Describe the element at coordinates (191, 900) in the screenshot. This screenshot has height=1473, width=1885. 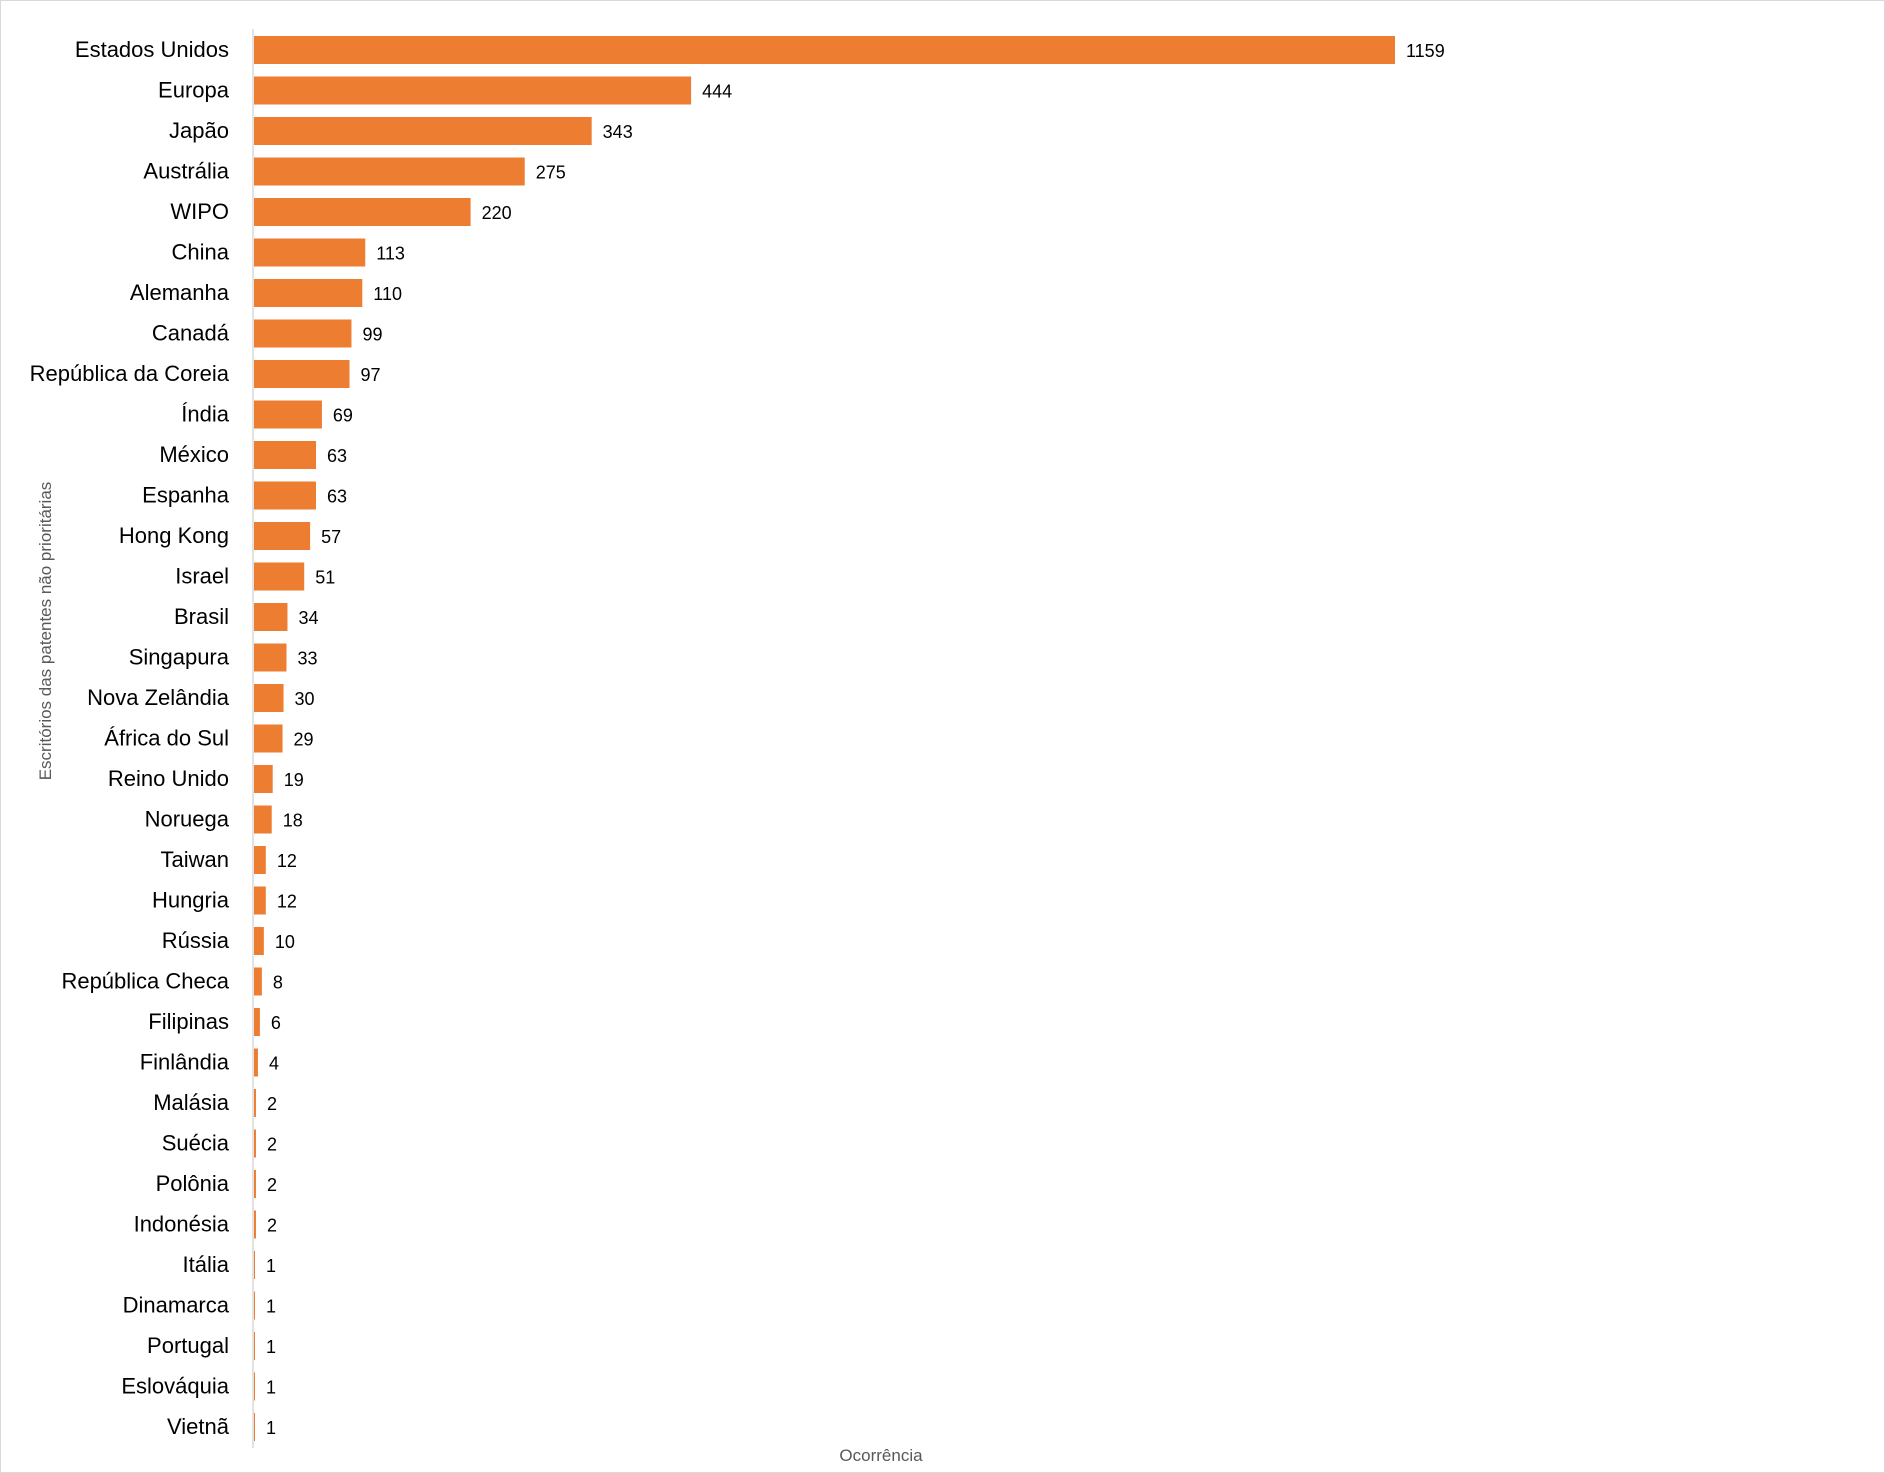
I see `category-label: Hungria` at that location.